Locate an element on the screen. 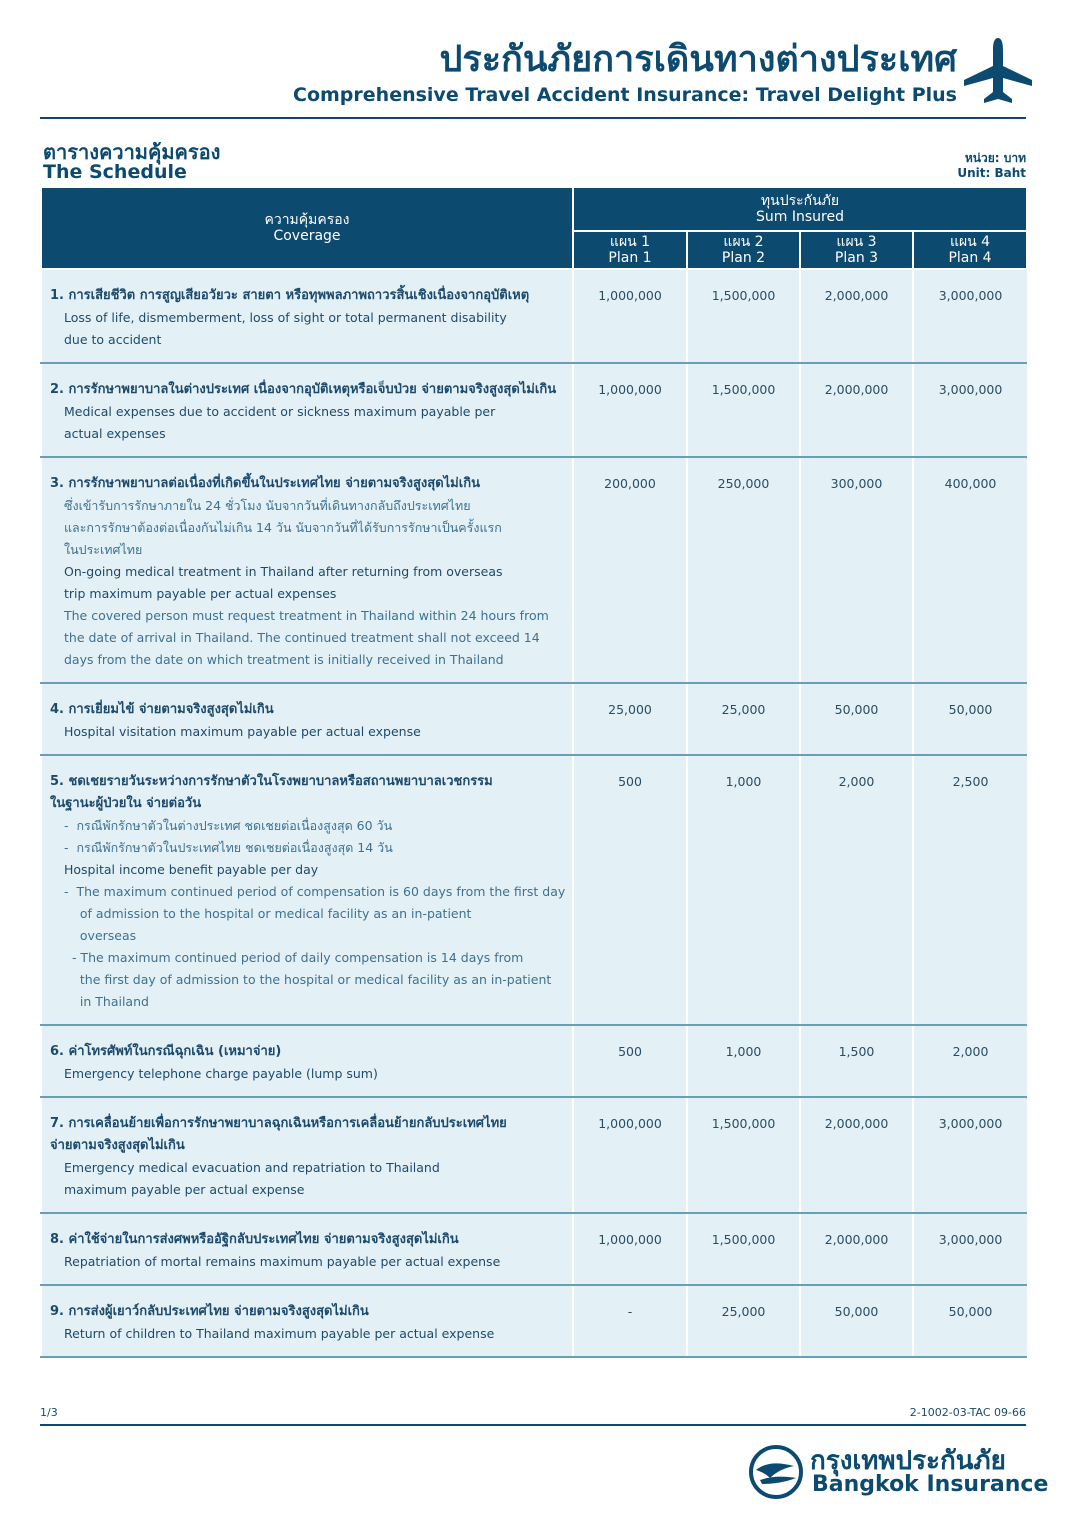 The width and height of the screenshot is (1072, 1530). sum-value: 25,000 is located at coordinates (629, 719).